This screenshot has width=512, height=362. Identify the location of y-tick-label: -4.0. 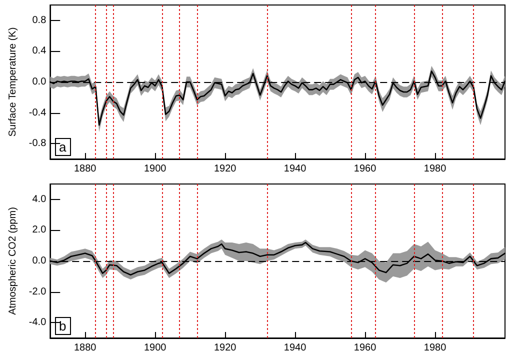
(37, 322).